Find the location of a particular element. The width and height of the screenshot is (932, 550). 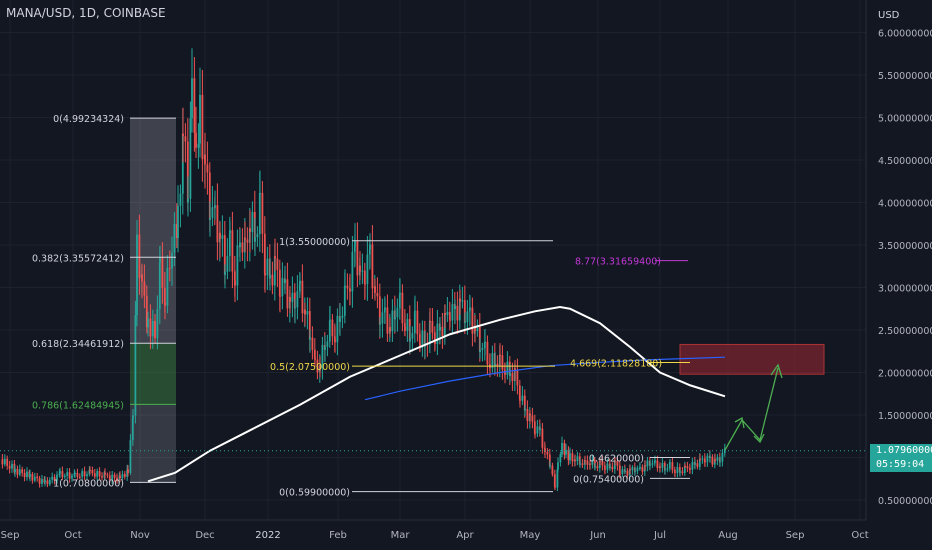

x-tick-label-13: Oct is located at coordinates (859, 535).